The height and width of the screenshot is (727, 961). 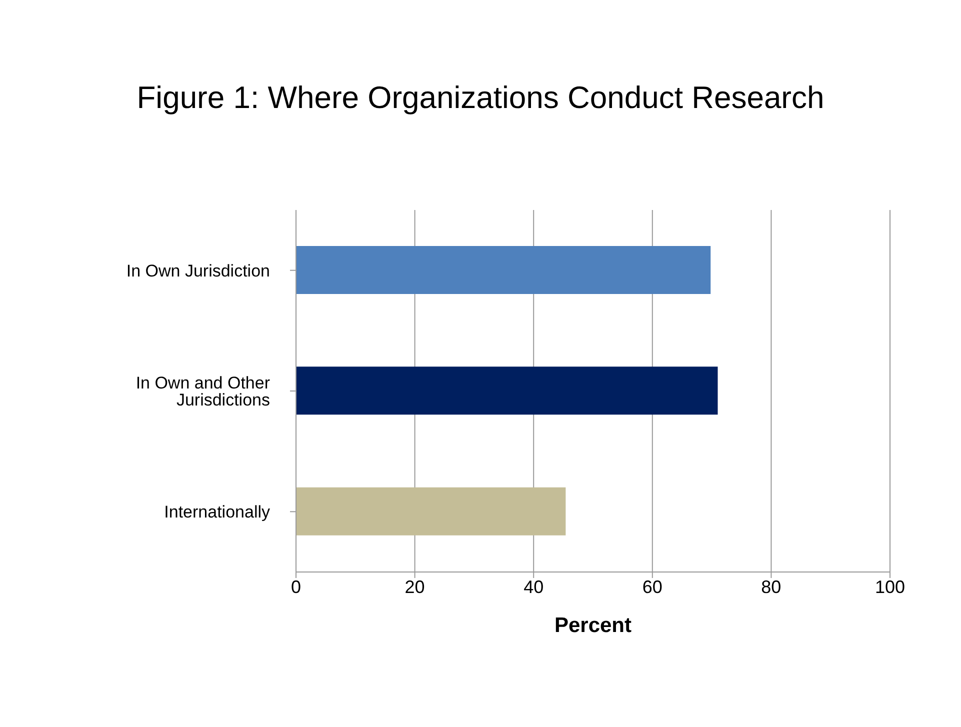 I want to click on x-tick-label: 40, so click(x=534, y=586).